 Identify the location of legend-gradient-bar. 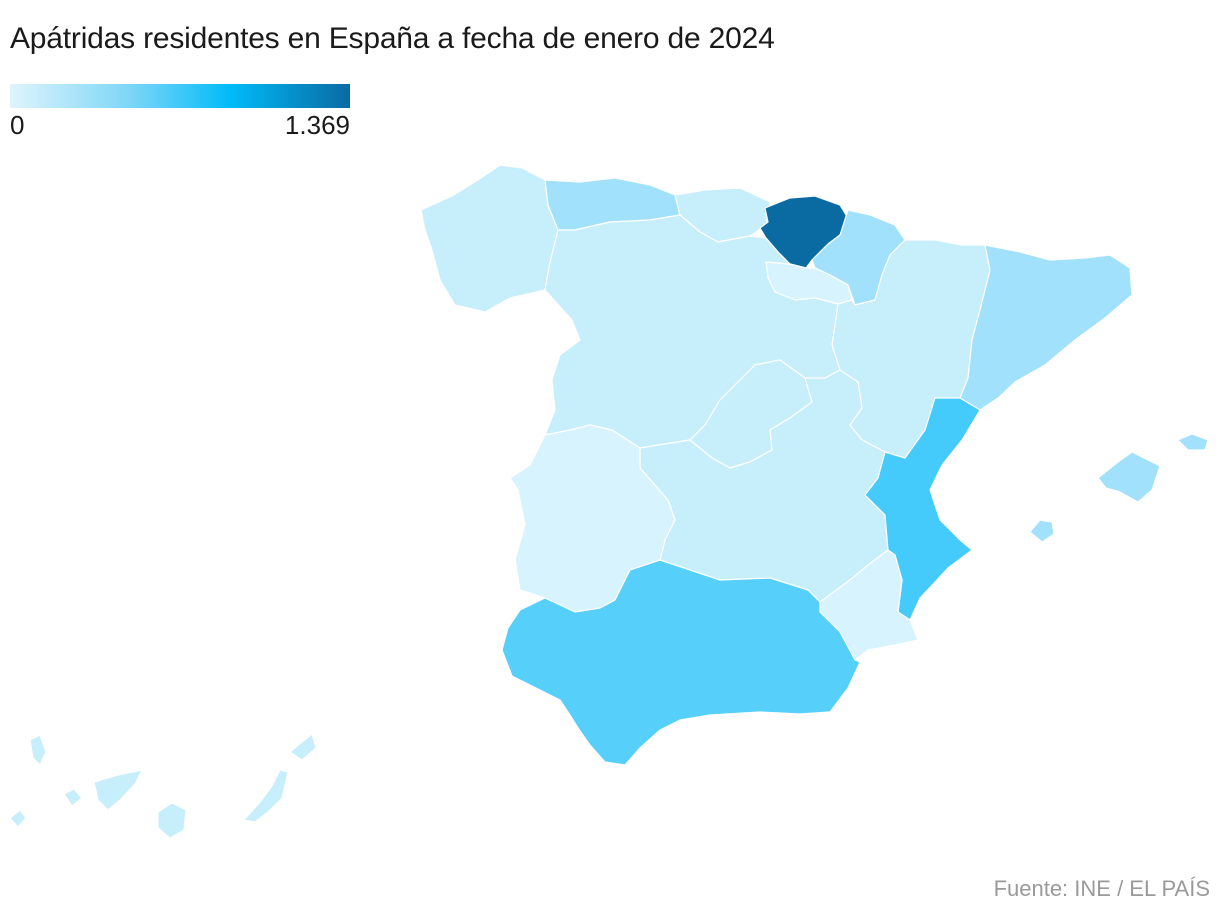
(180, 96).